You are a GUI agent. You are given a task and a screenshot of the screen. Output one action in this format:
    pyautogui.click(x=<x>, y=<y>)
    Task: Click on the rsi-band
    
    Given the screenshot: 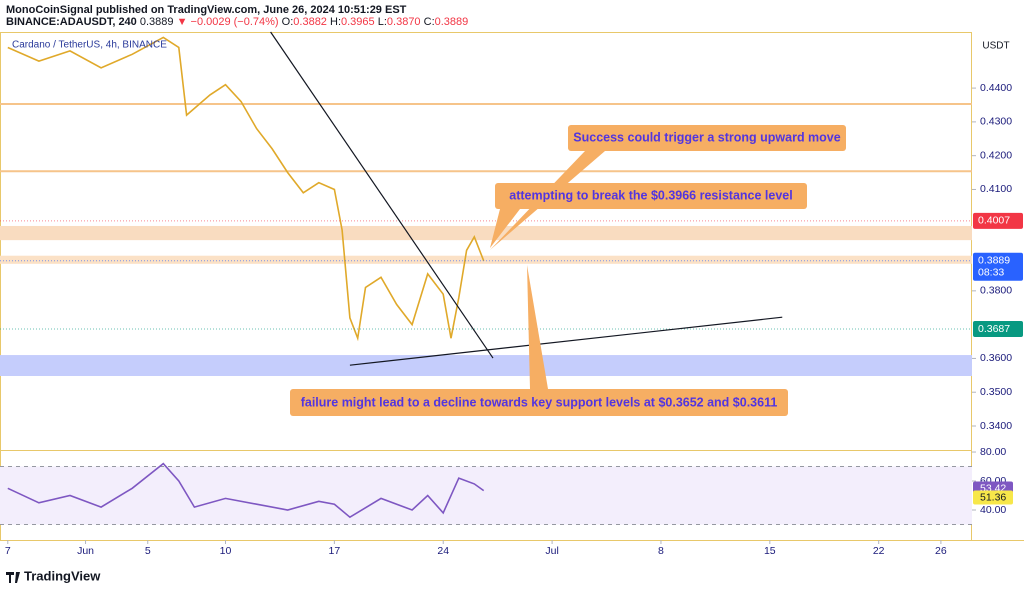 What is the action you would take?
    pyautogui.click(x=486, y=495)
    